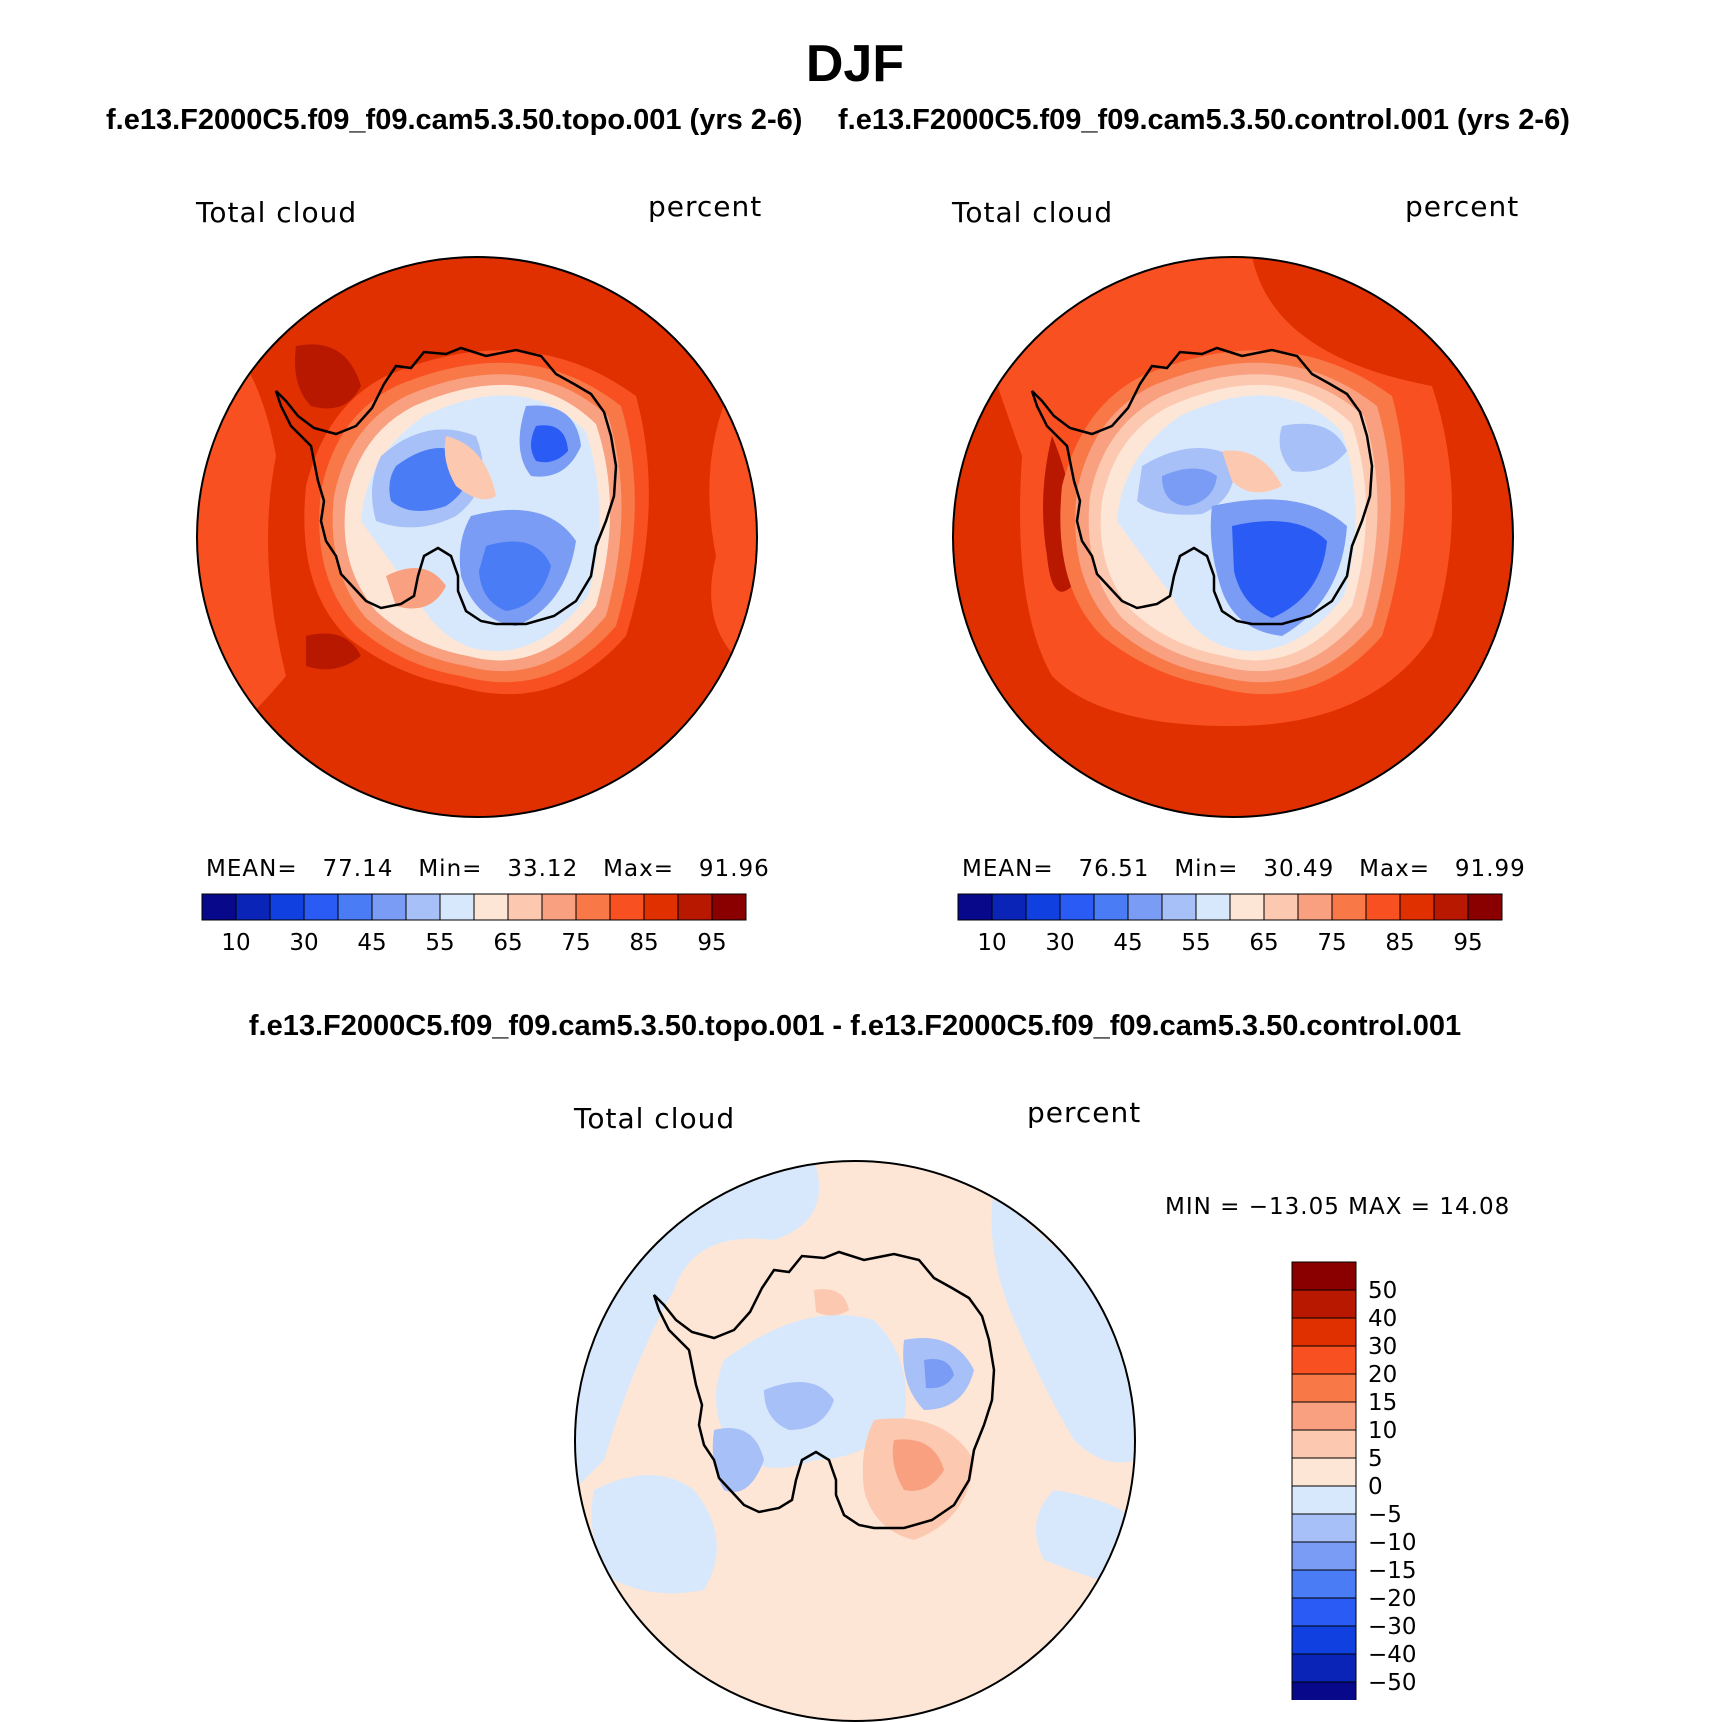 The width and height of the screenshot is (1710, 1722). Describe the element at coordinates (543, 869) in the screenshot. I see `min-value: 33.12` at that location.